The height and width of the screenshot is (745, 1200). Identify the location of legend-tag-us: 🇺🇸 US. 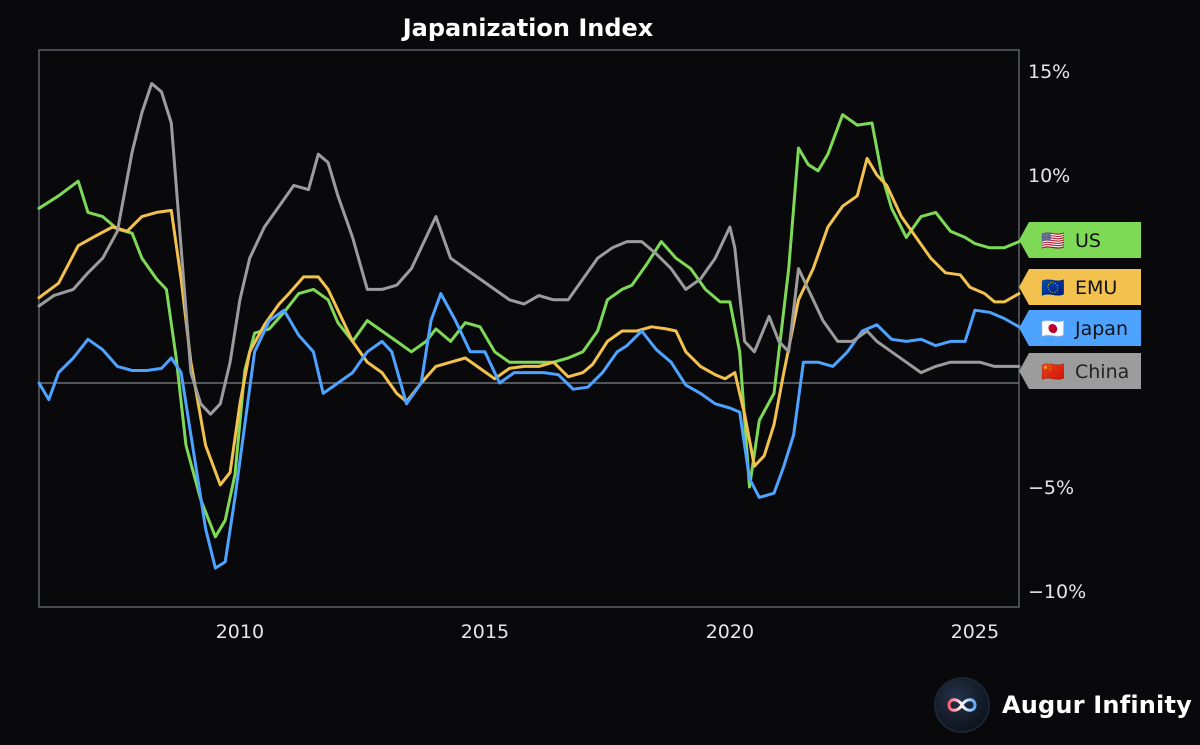
(1080, 240).